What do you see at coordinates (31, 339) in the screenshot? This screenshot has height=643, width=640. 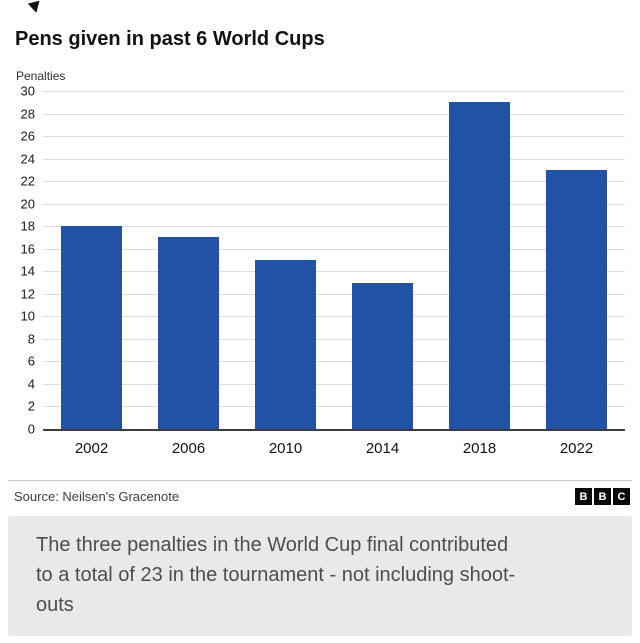 I see `y-tick-label-8: 8` at bounding box center [31, 339].